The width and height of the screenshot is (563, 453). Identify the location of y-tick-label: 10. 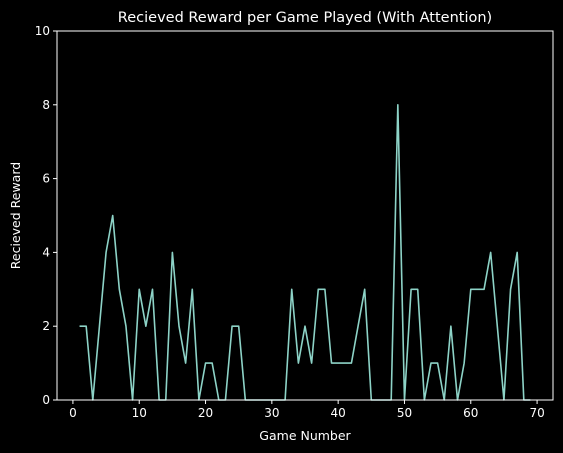
(42, 31).